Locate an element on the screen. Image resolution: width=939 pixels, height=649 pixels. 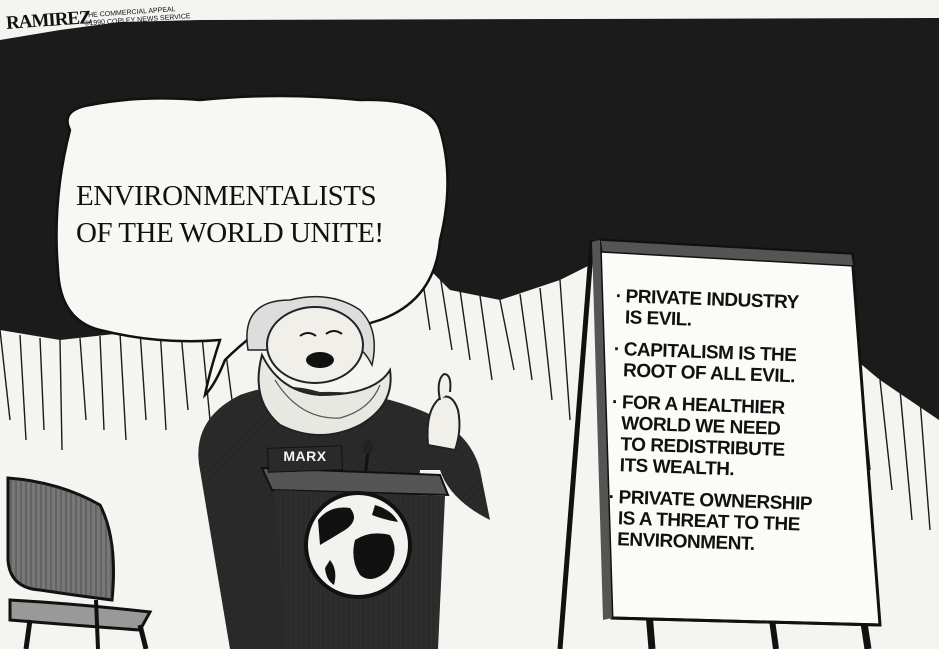
speech-bubble-text: ENVIRONMENTALISTS OF THE WORLD UNITE! is located at coordinates (241, 215).